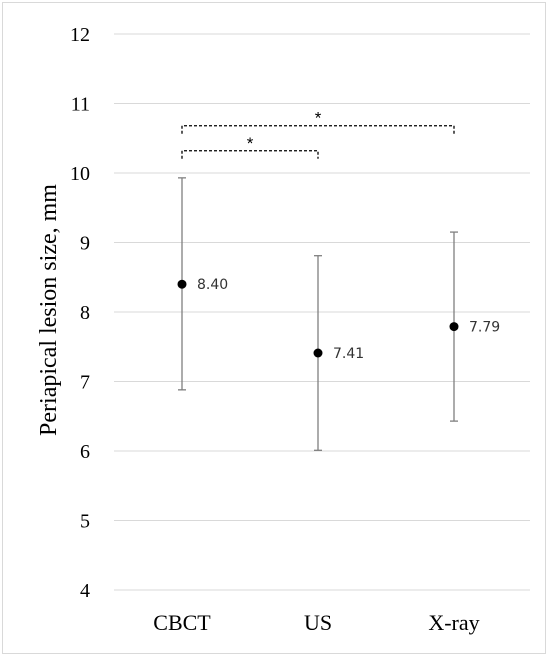 This screenshot has width=550, height=658. Describe the element at coordinates (484, 328) in the screenshot. I see `data-label-x-ray: 7.79` at that location.